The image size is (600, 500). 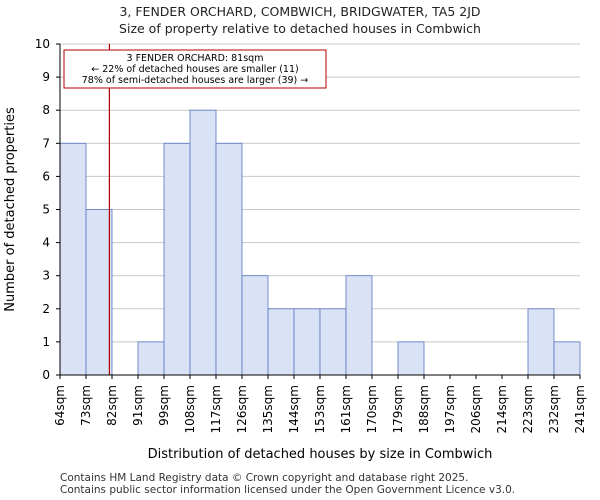 I want to click on annotation-title: 3 FENDER ORCHARD: 81sqm, so click(x=195, y=58).